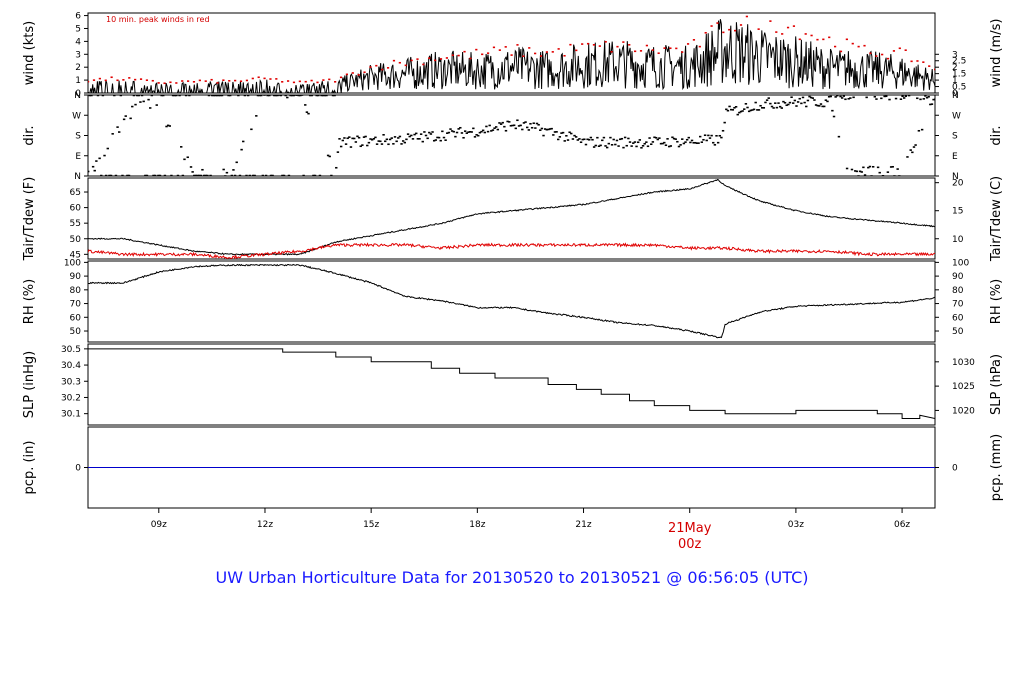 This screenshot has height=700, width=1024. What do you see at coordinates (996, 467) in the screenshot?
I see `pcp-right-axis-label: pcp. (mm)` at bounding box center [996, 467].